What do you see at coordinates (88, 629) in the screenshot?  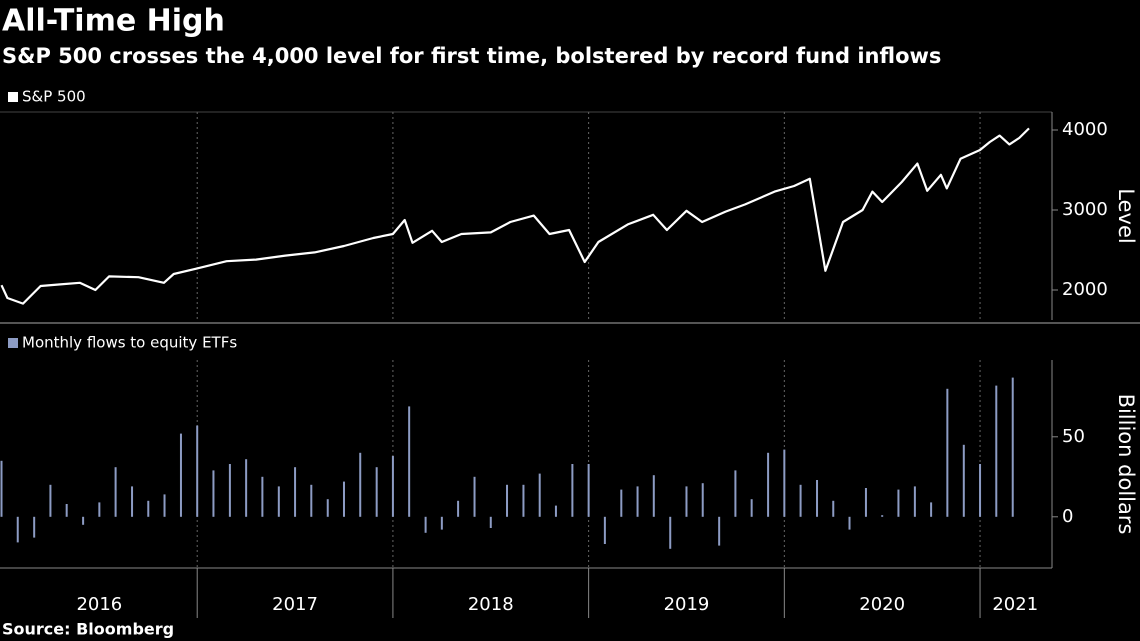 I see `source: Source: Bloomberg` at bounding box center [88, 629].